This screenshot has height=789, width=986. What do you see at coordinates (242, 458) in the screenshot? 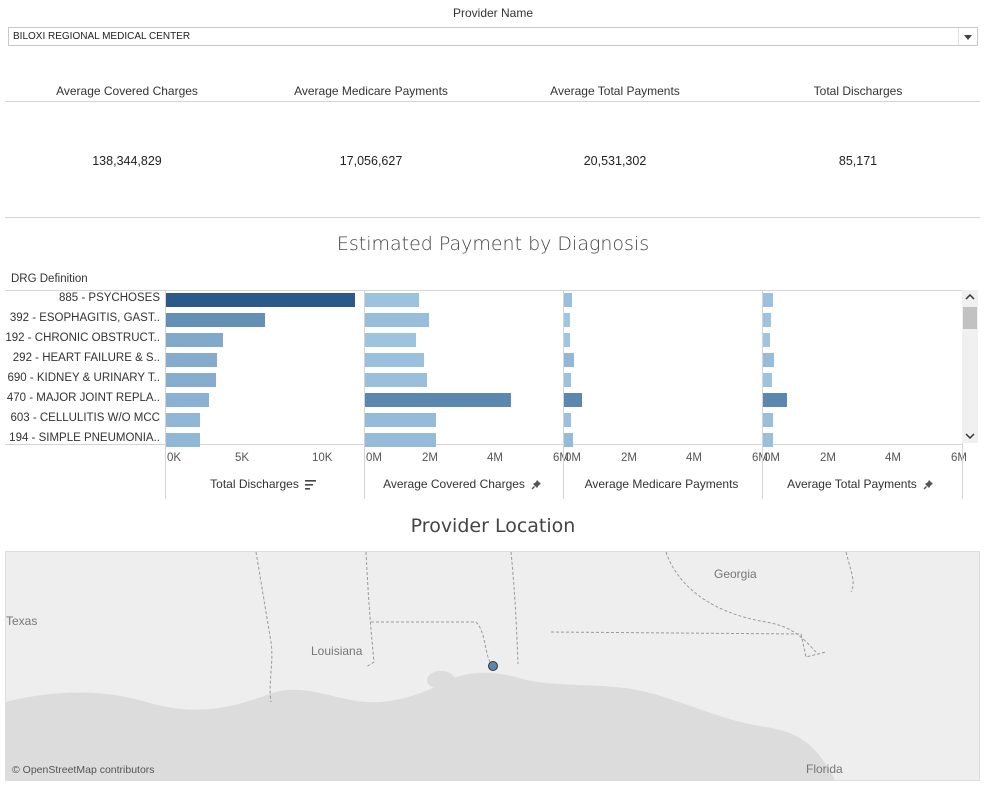
I see `axis-tick-label: 5K` at bounding box center [242, 458].